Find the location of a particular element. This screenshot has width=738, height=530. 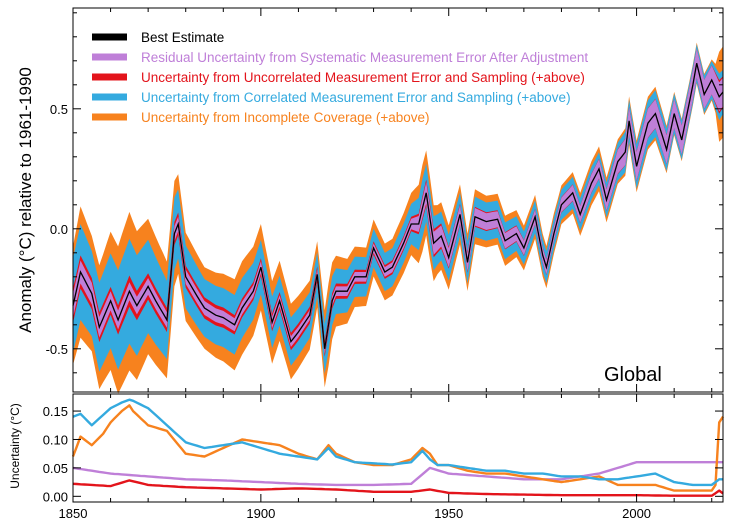

uncorrelated-uncertainty-line is located at coordinates (398, 488).